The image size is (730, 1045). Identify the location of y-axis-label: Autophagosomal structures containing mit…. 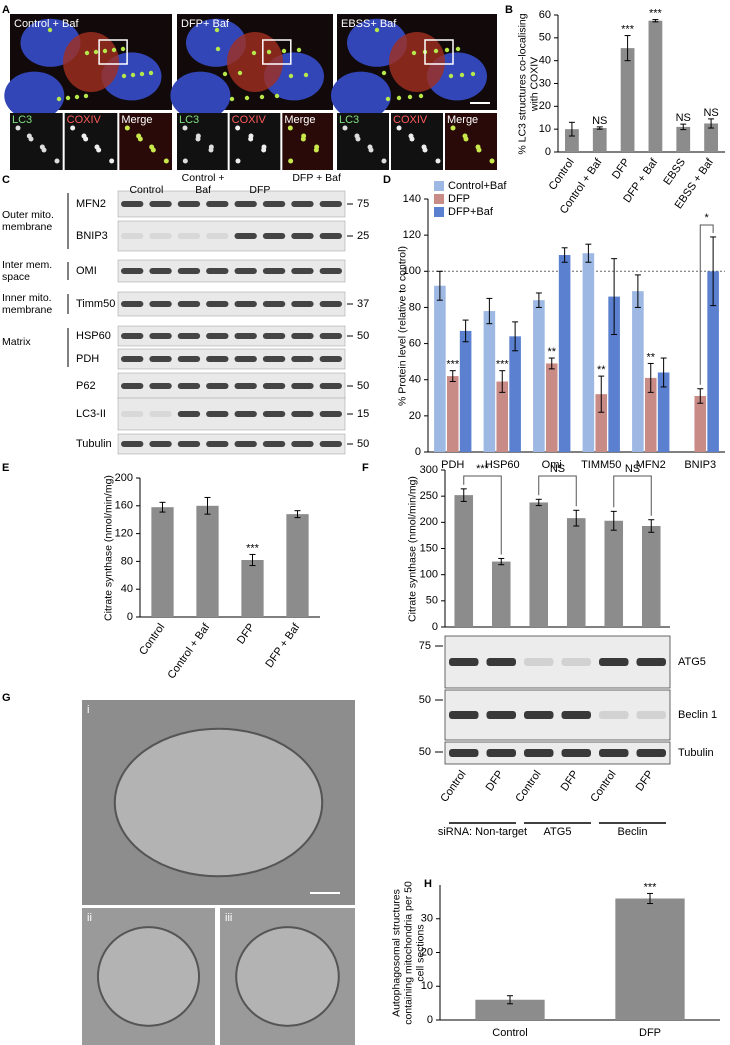
(408, 952).